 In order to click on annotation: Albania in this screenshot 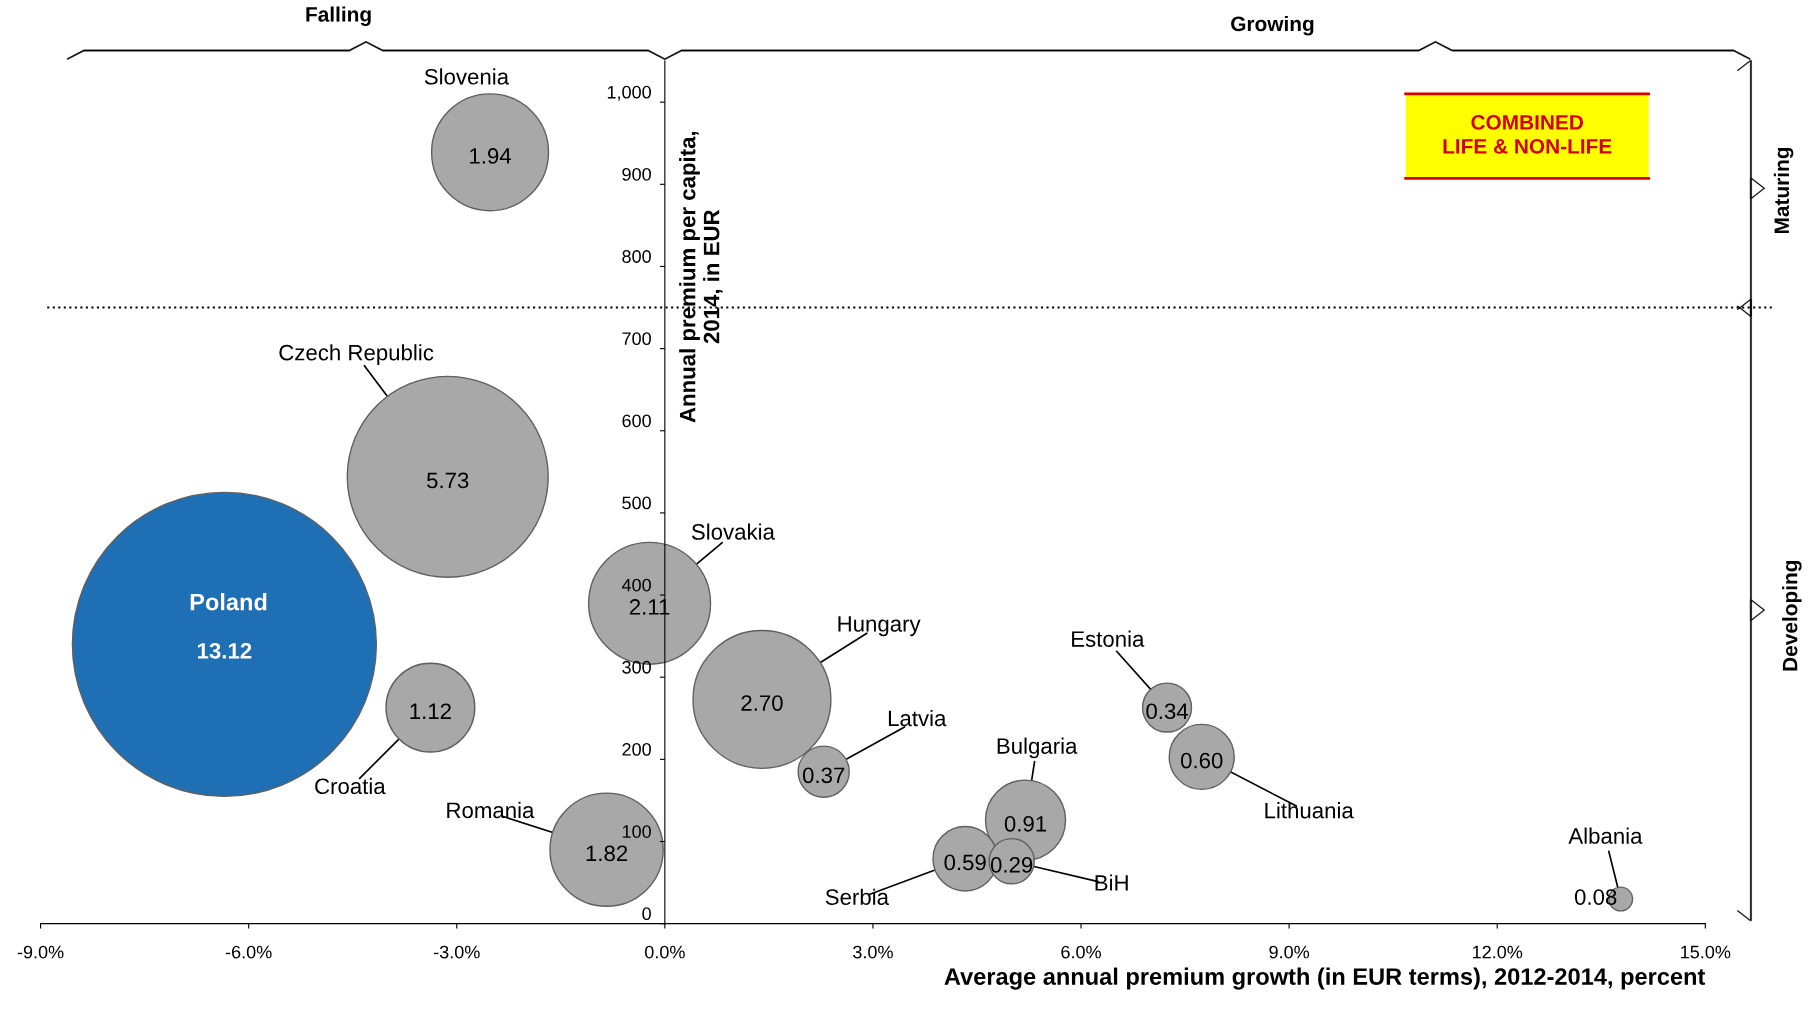, I will do `click(1605, 835)`.